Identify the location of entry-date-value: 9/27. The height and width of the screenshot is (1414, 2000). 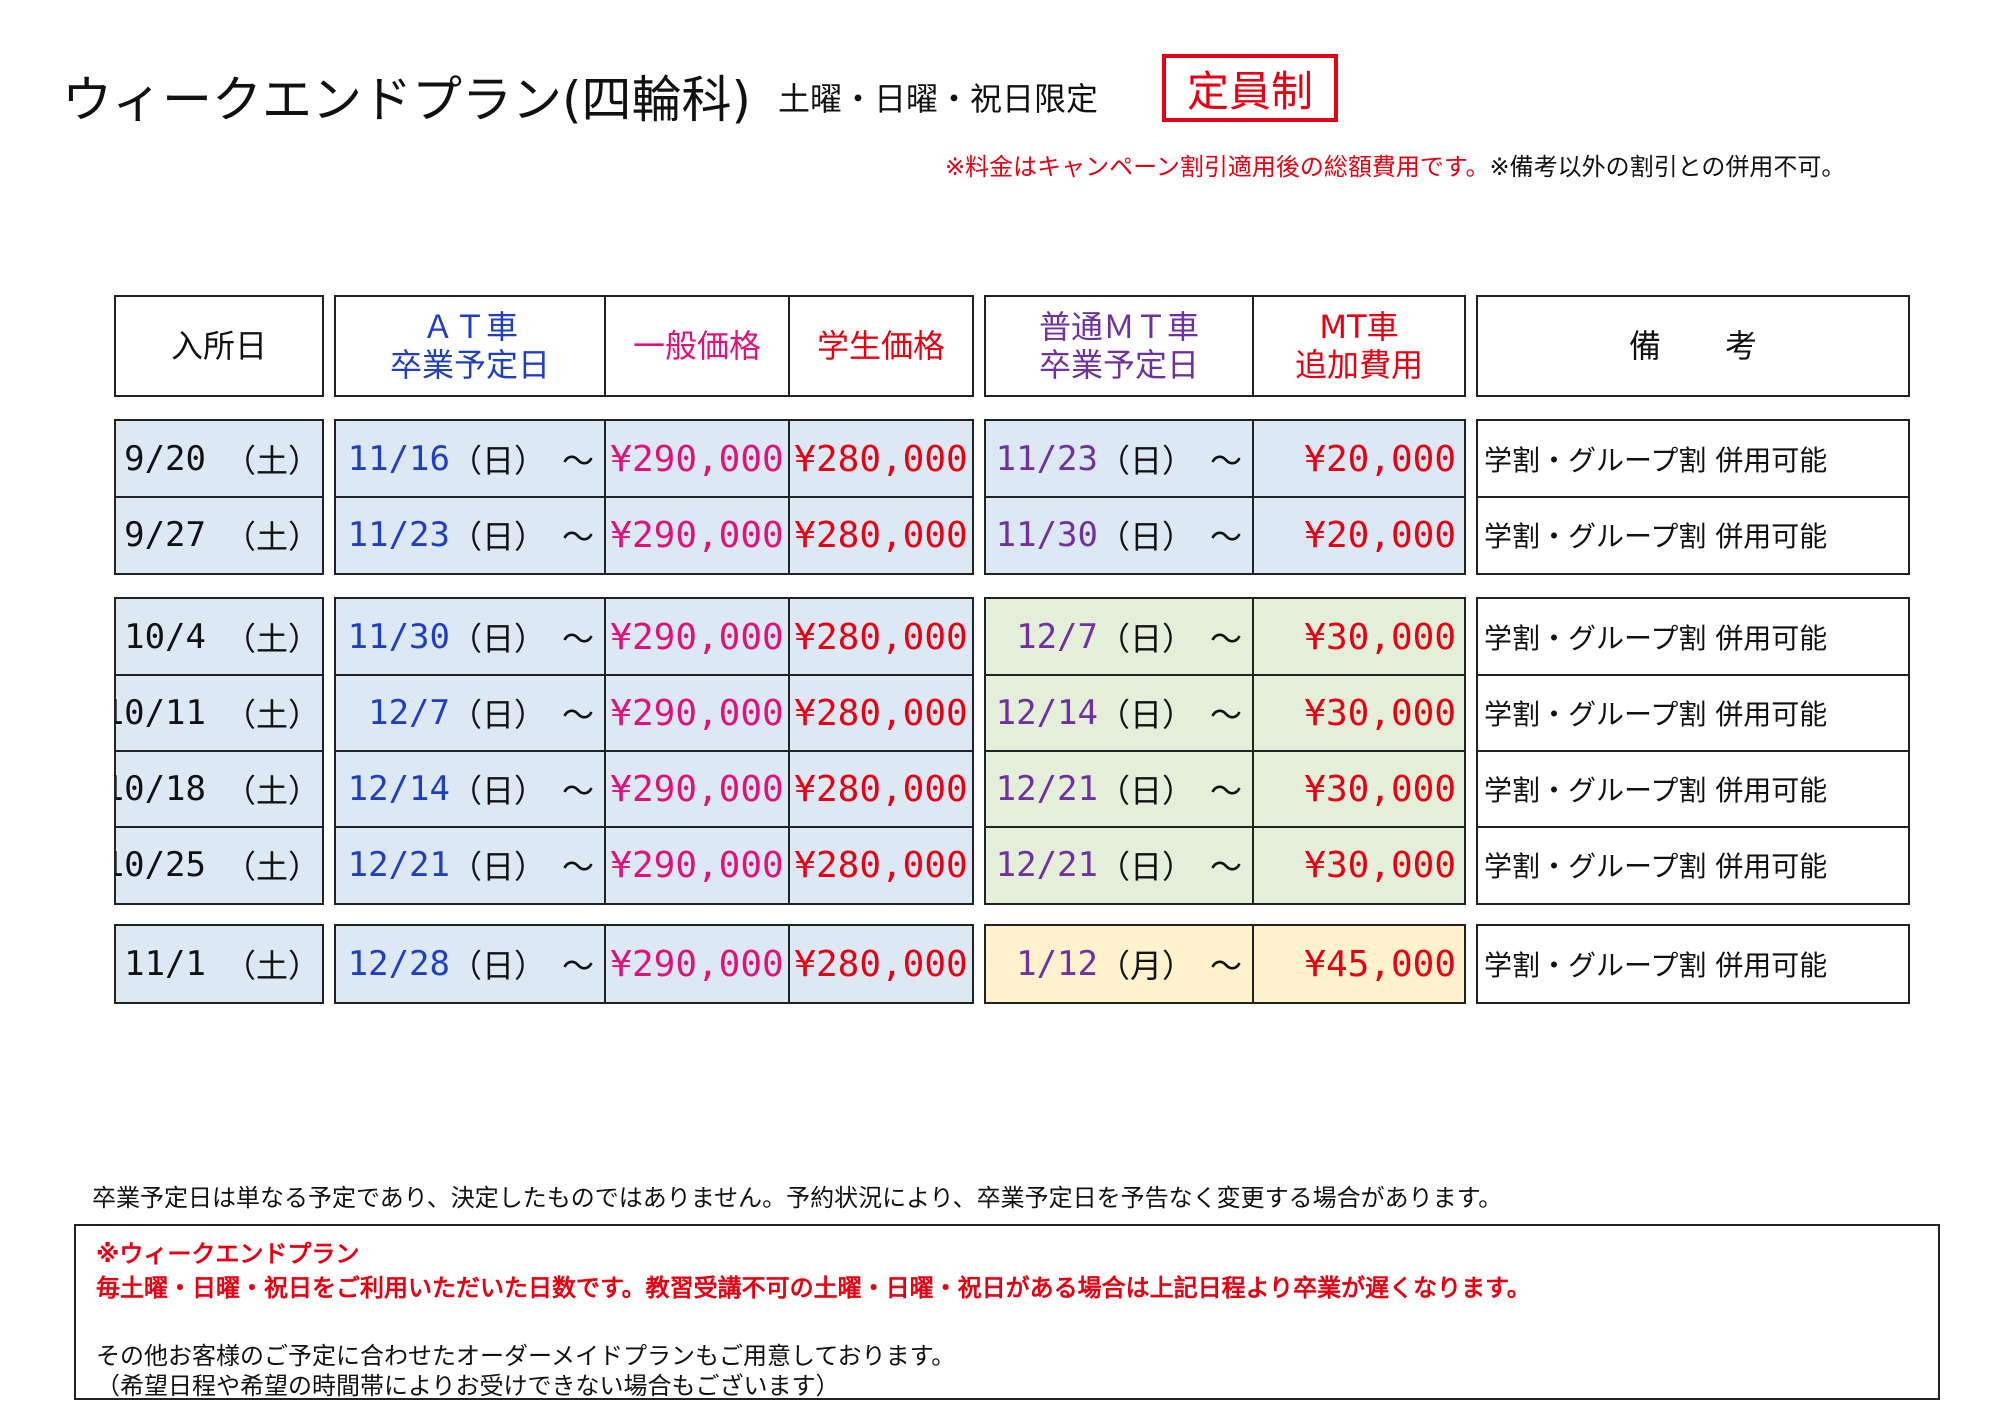
(165, 535).